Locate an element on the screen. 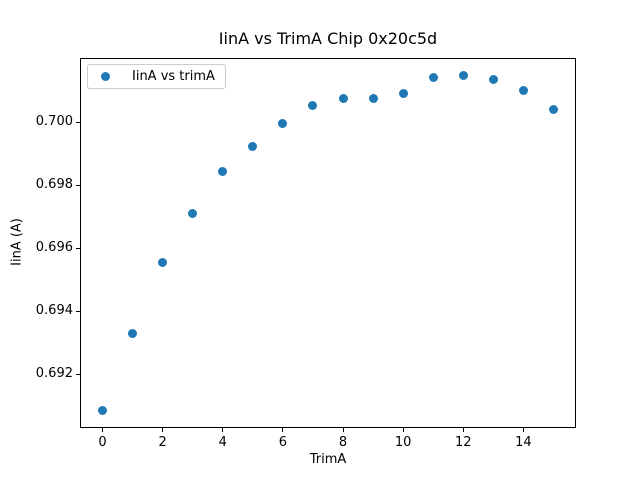 The image size is (640, 480). x-tick-label: 14 is located at coordinates (523, 442).